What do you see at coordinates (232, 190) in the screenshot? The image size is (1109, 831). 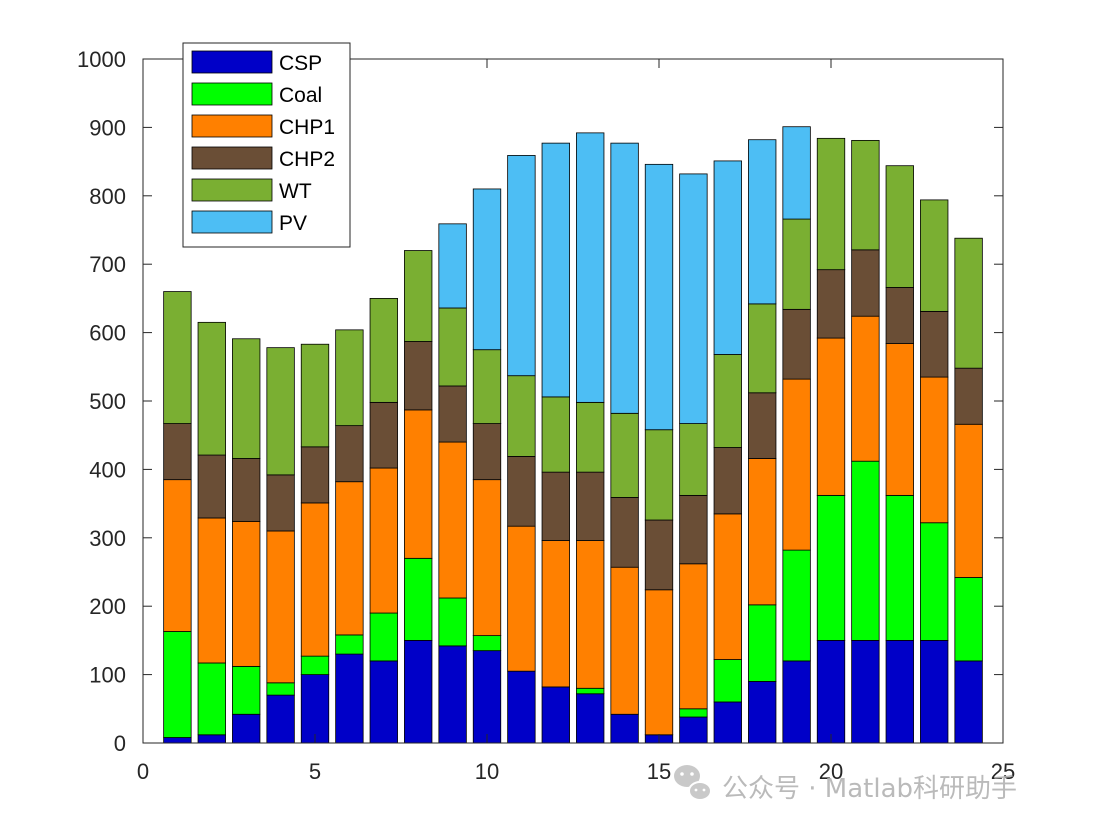 I see `legend-swatch-wt` at bounding box center [232, 190].